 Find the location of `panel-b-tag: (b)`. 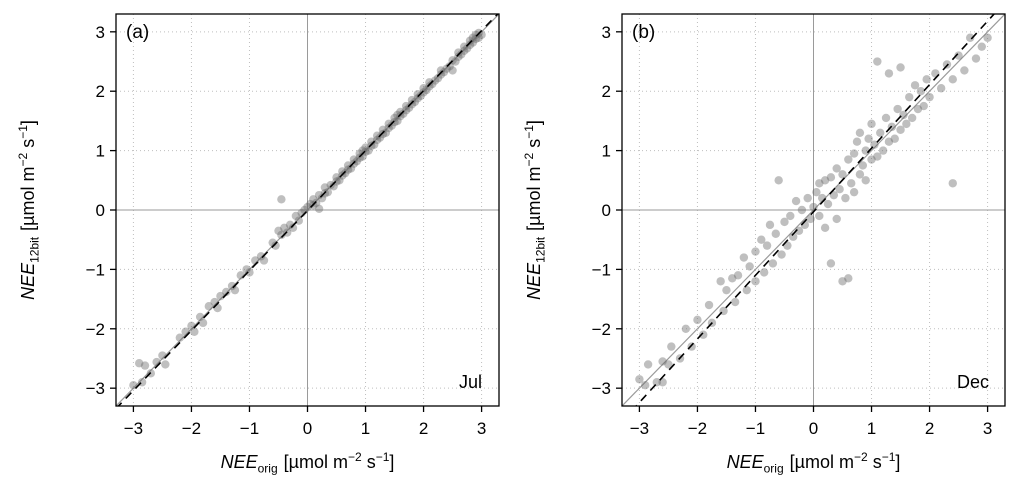

panel-b-tag: (b) is located at coordinates (644, 32).